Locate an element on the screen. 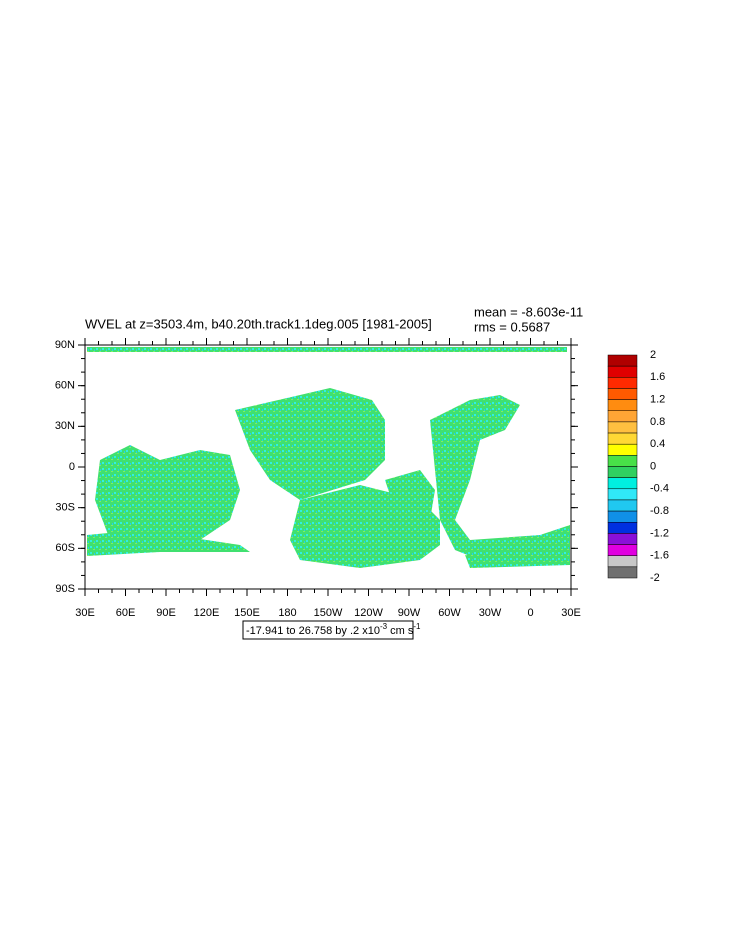  lat-label: 90N is located at coordinates (65, 345).